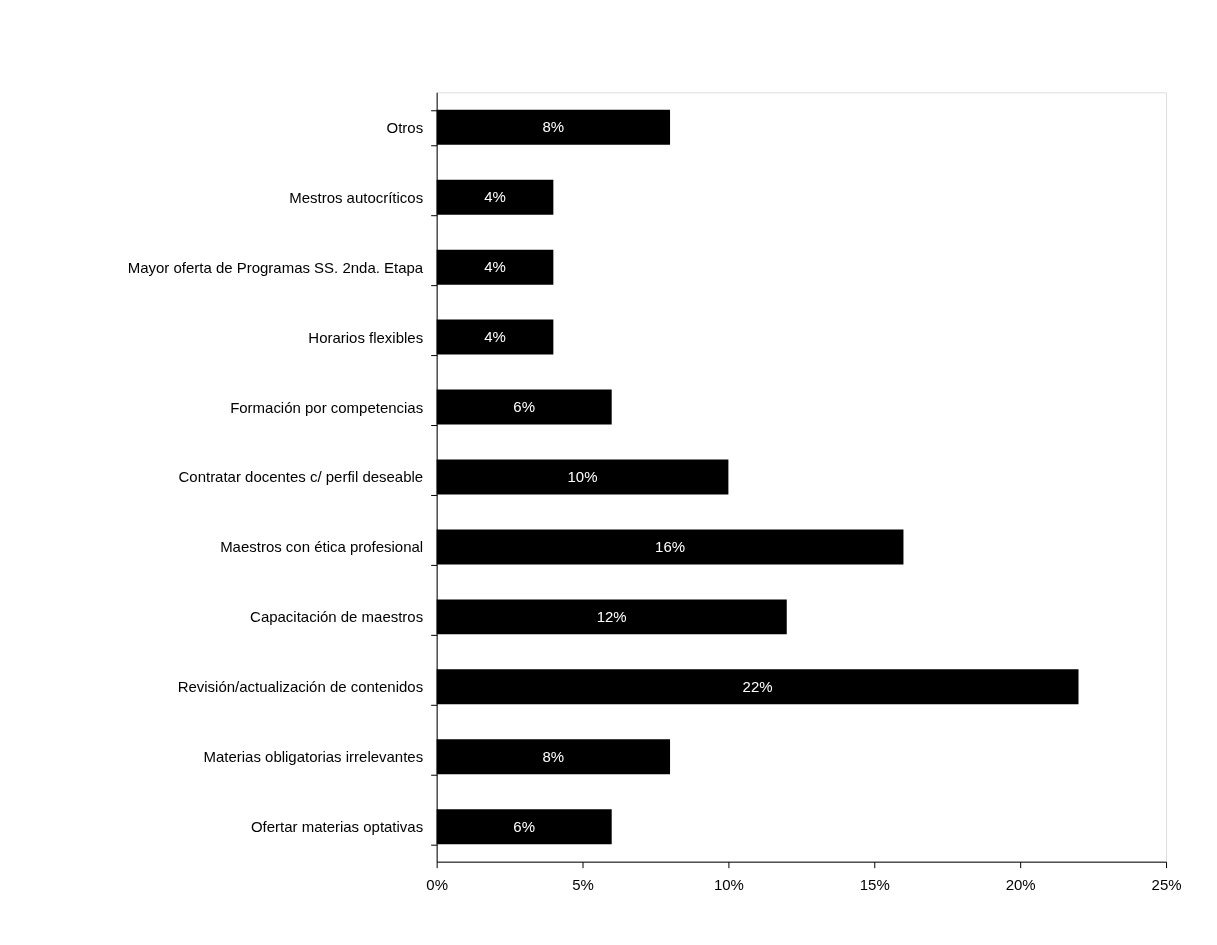 This screenshot has height=945, width=1217. I want to click on x-tick-label: 5%, so click(583, 885).